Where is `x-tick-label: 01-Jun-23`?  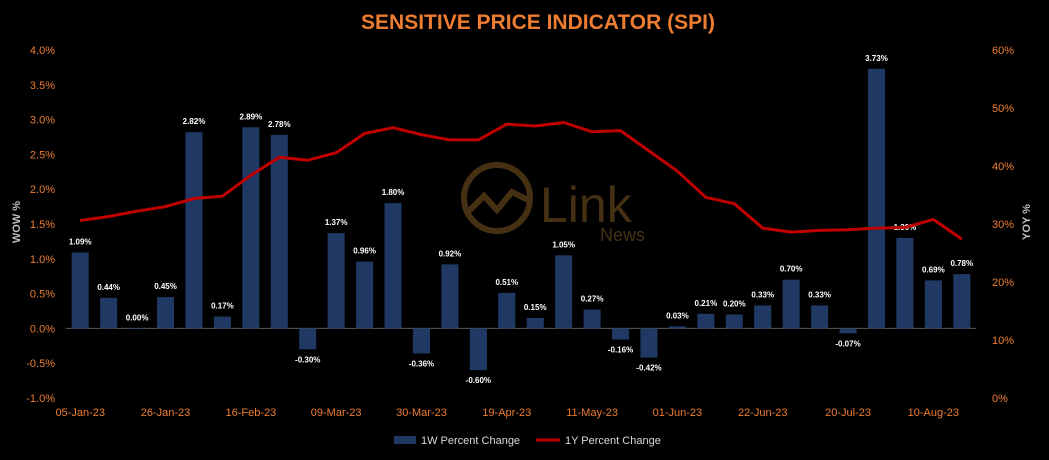 x-tick-label: 01-Jun-23 is located at coordinates (678, 413).